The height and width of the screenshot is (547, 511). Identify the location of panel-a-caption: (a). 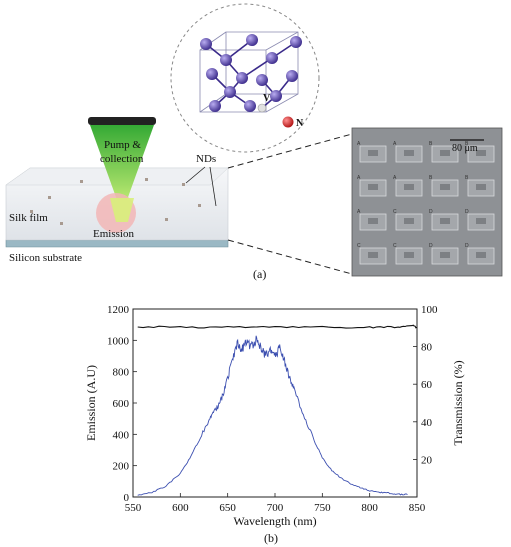
(259, 274).